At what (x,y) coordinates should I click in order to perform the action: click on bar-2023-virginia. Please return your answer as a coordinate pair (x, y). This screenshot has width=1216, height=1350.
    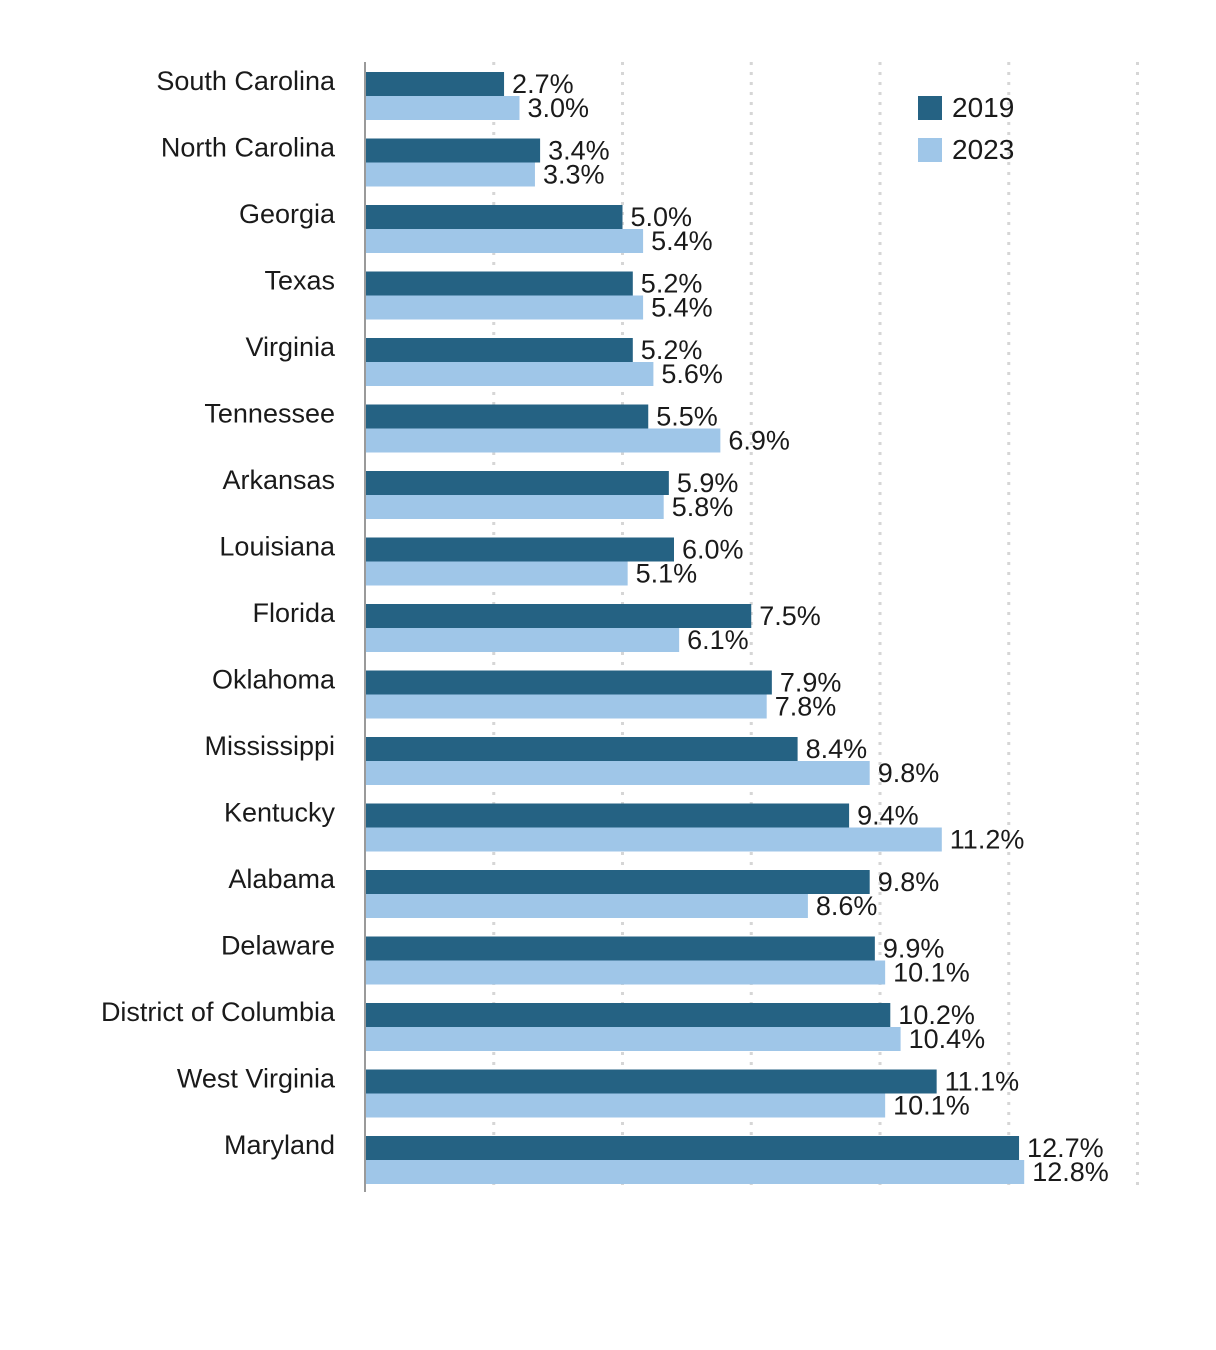
    Looking at the image, I should click on (509, 374).